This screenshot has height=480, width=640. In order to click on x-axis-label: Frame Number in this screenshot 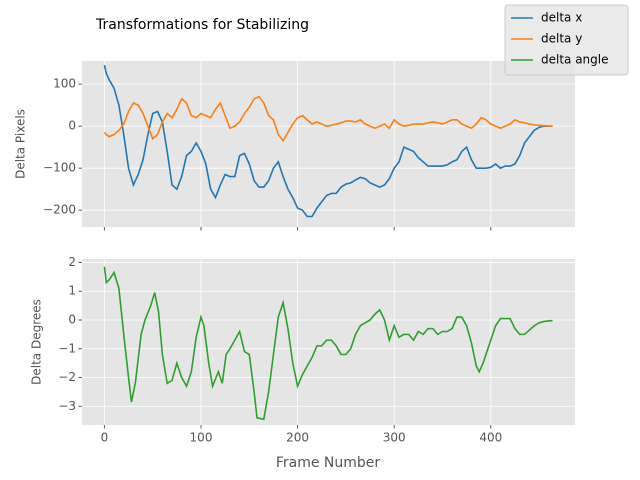, I will do `click(328, 463)`.